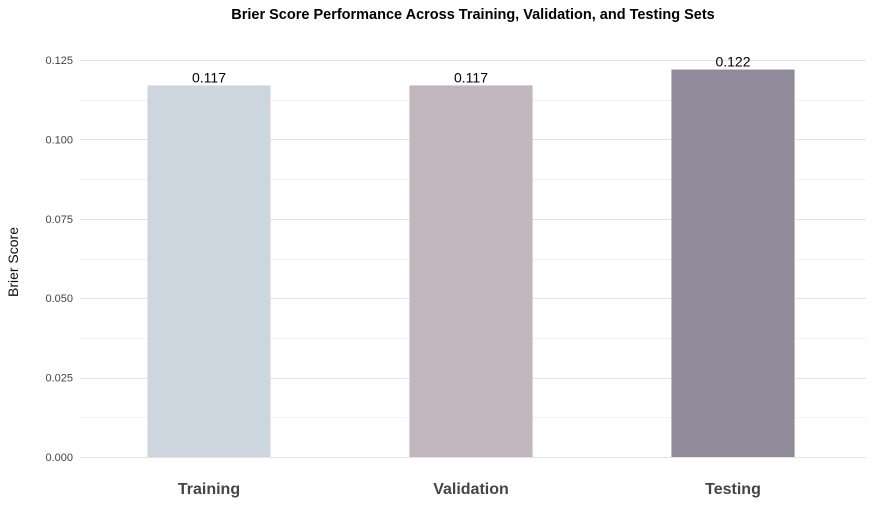 This screenshot has width=874, height=508. What do you see at coordinates (471, 271) in the screenshot?
I see `bar-validation` at bounding box center [471, 271].